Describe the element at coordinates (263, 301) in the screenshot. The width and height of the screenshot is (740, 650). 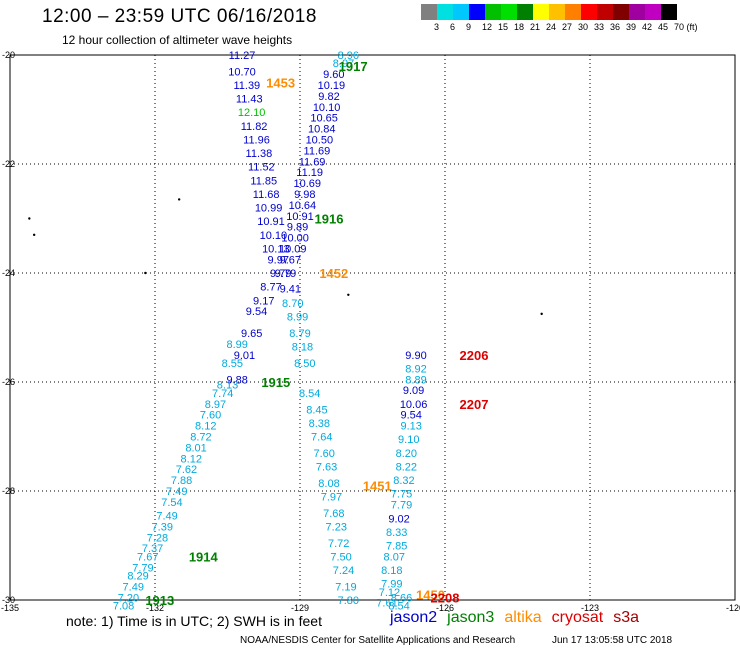
I see `wave-height-label: 9.17` at that location.